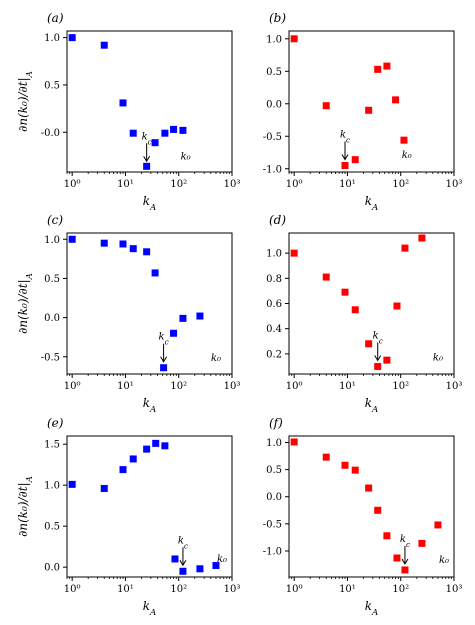 The image size is (475, 625). Describe the element at coordinates (364, 314) in the screenshot. I see `panel-d: (d) 10⁰ 10¹ 10² 10³ 0.2 0.4 0.6 0.8 1.0 kA kc k₀` at that location.